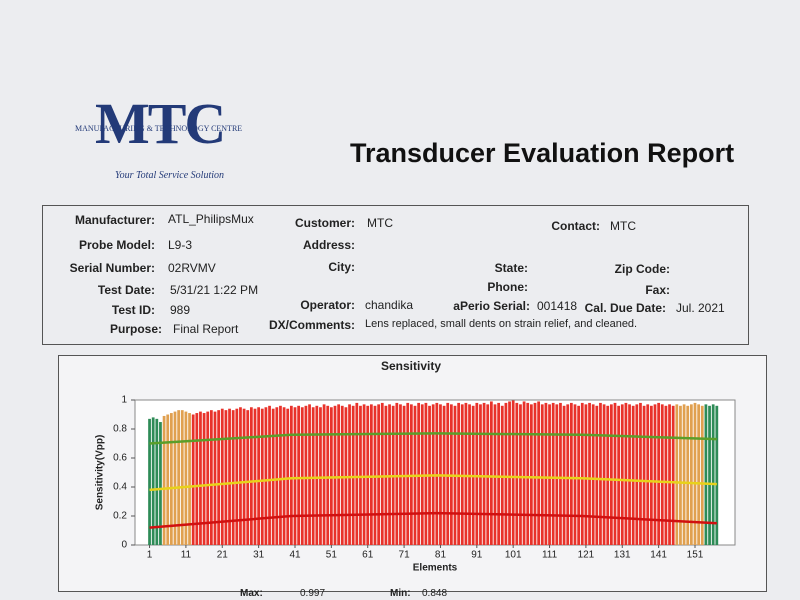  What do you see at coordinates (259, 555) in the screenshot?
I see `x-tick-label: 31` at bounding box center [259, 555].